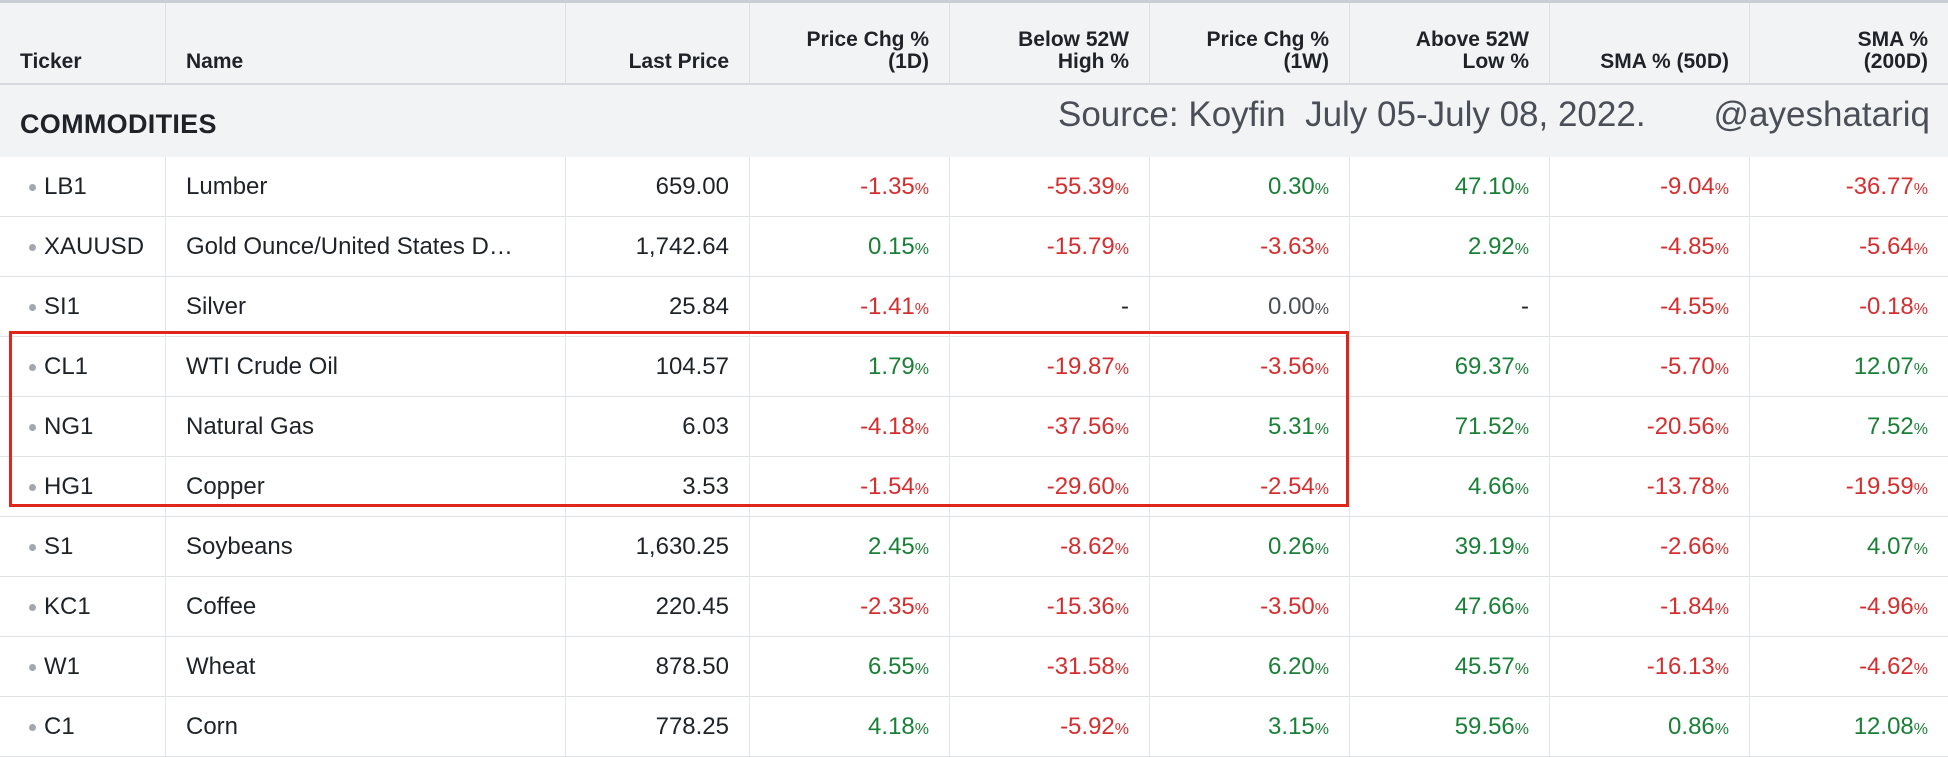  Describe the element at coordinates (83, 426) in the screenshot. I see `ticker-cell: NG1` at that location.